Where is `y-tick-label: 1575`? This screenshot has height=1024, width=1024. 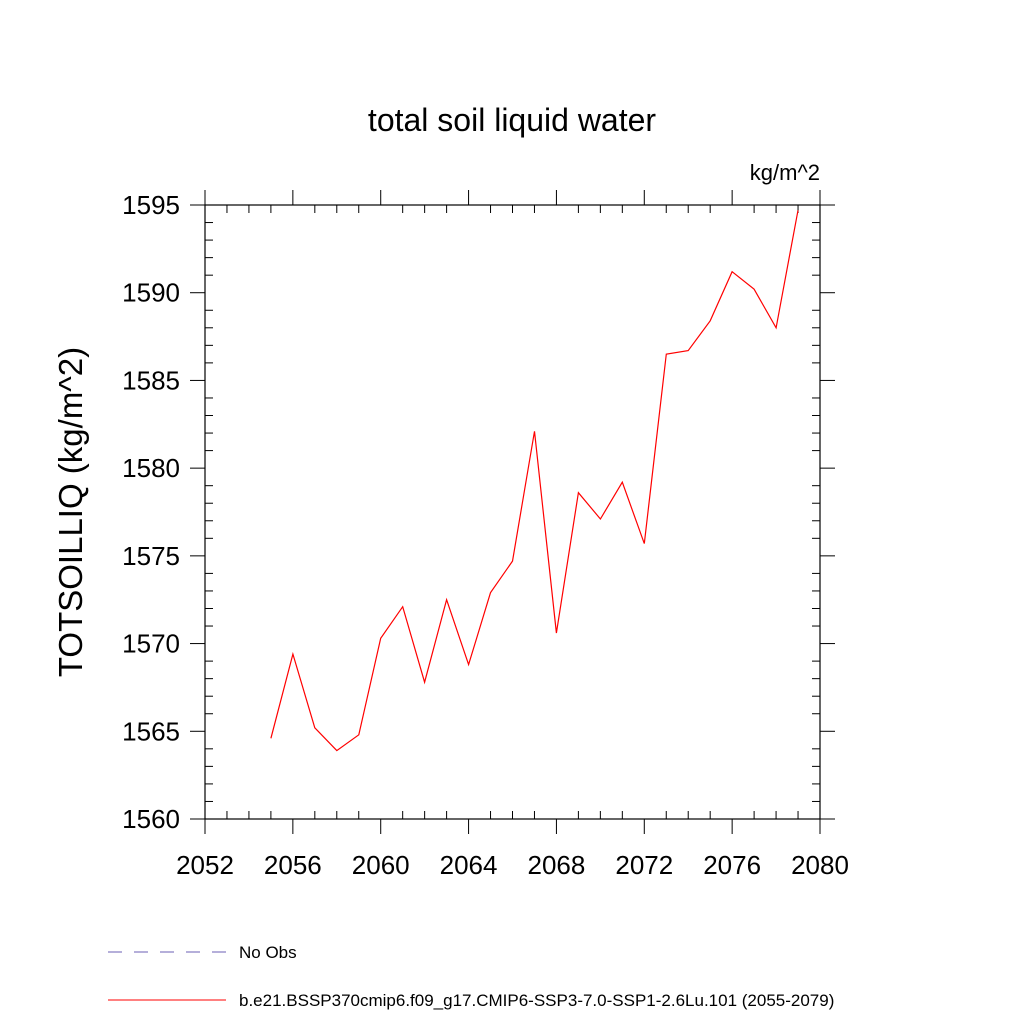 y-tick-label: 1575 is located at coordinates (151, 556).